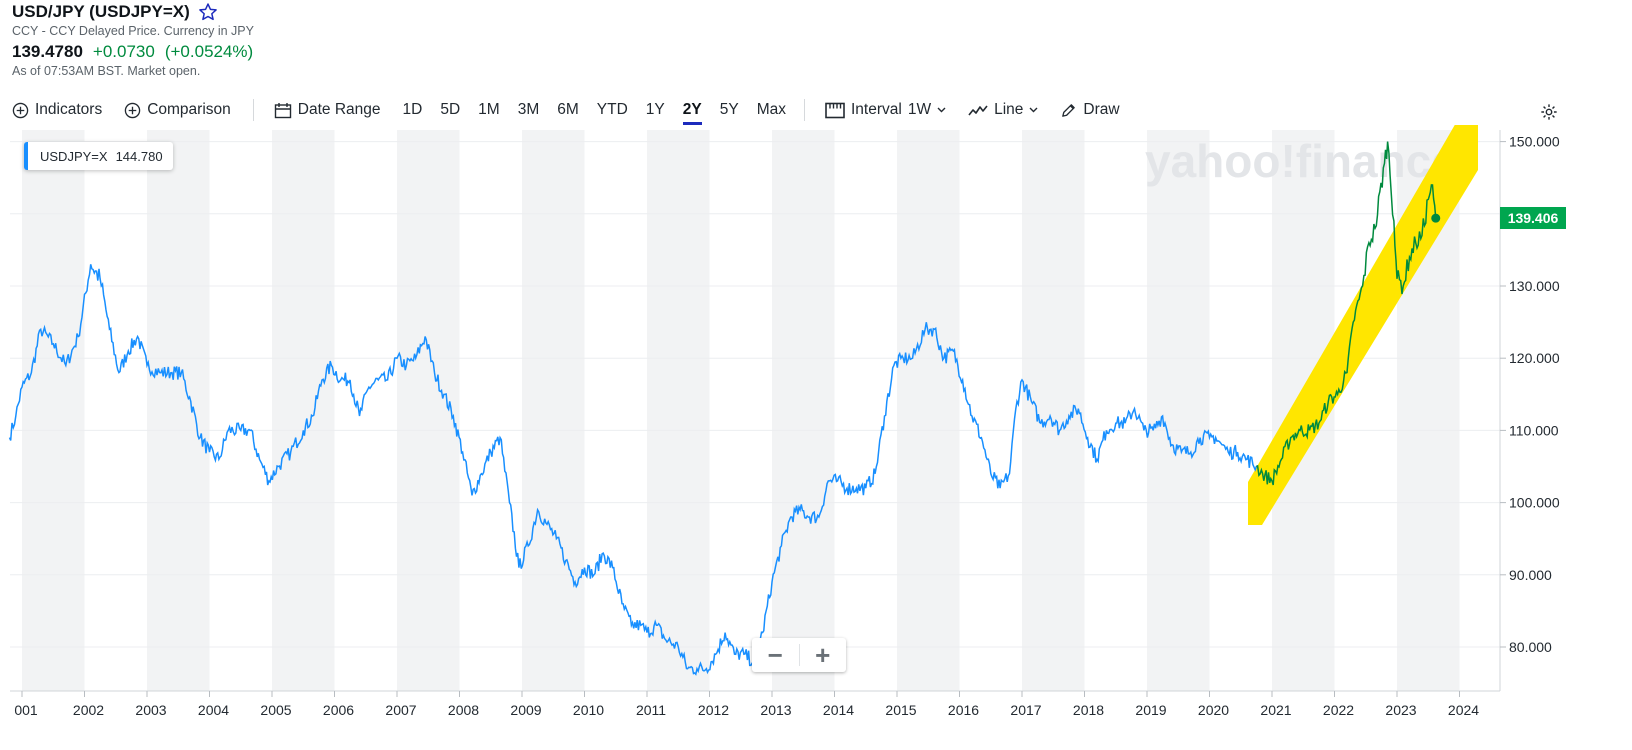 Image resolution: width=1632 pixels, height=750 pixels. I want to click on interval-value: 1W, so click(919, 109).